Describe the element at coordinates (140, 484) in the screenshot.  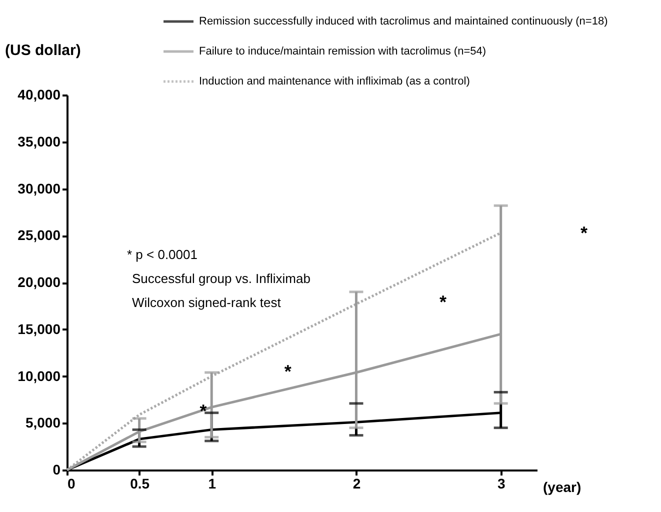
I see `x-tick-label: 0.5` at that location.